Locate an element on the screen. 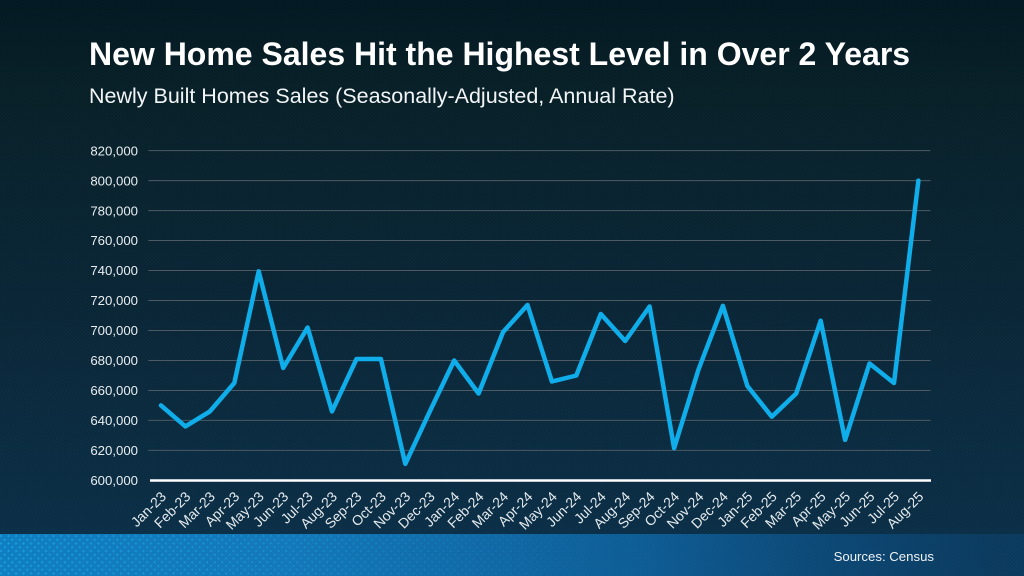 The width and height of the screenshot is (1024, 576). svg-text: 620,000 is located at coordinates (114, 450).